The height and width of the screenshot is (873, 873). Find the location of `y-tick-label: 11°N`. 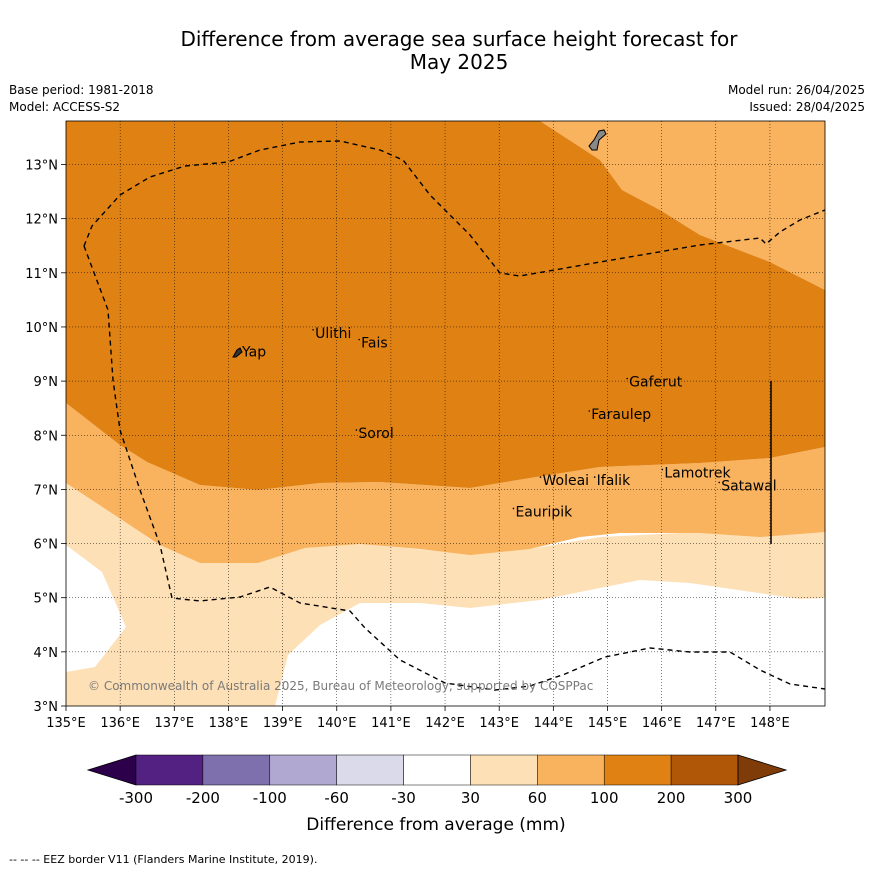

y-tick-label: 11°N is located at coordinates (41, 274).